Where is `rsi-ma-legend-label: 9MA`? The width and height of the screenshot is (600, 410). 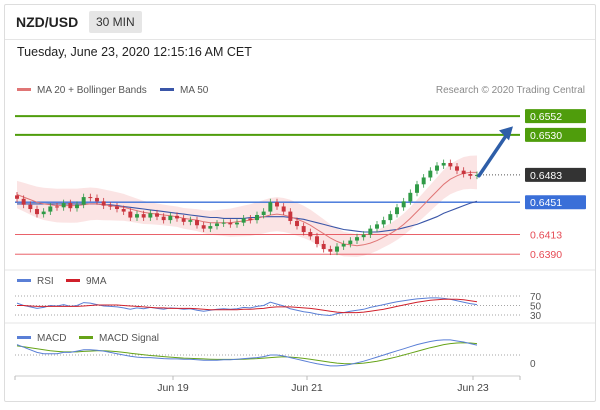 rsi-ma-legend-label: 9MA is located at coordinates (96, 281).